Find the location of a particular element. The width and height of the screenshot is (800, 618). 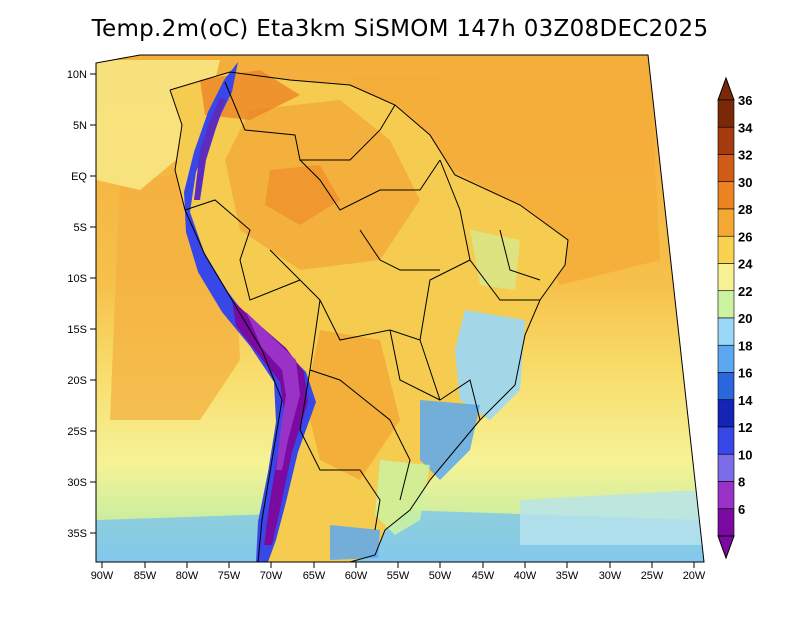

lon-label: 70W is located at coordinates (271, 576).